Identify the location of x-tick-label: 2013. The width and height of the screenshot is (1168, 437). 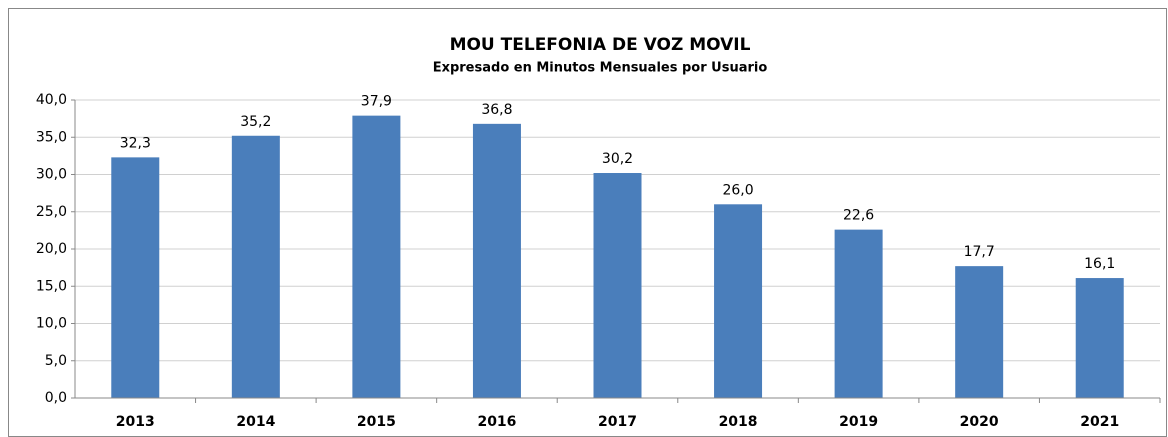
(135, 422).